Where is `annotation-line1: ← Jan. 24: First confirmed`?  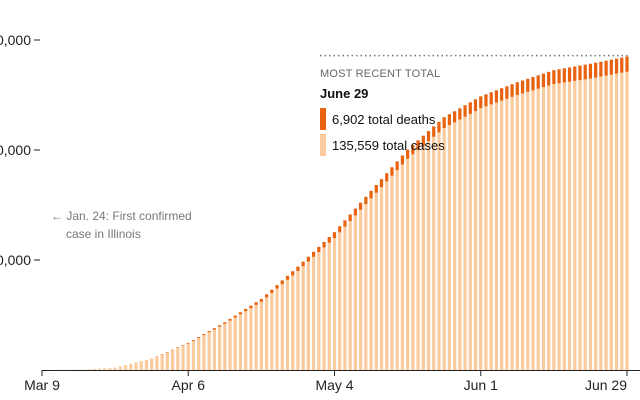
annotation-line1: ← Jan. 24: First confirmed is located at coordinates (121, 216).